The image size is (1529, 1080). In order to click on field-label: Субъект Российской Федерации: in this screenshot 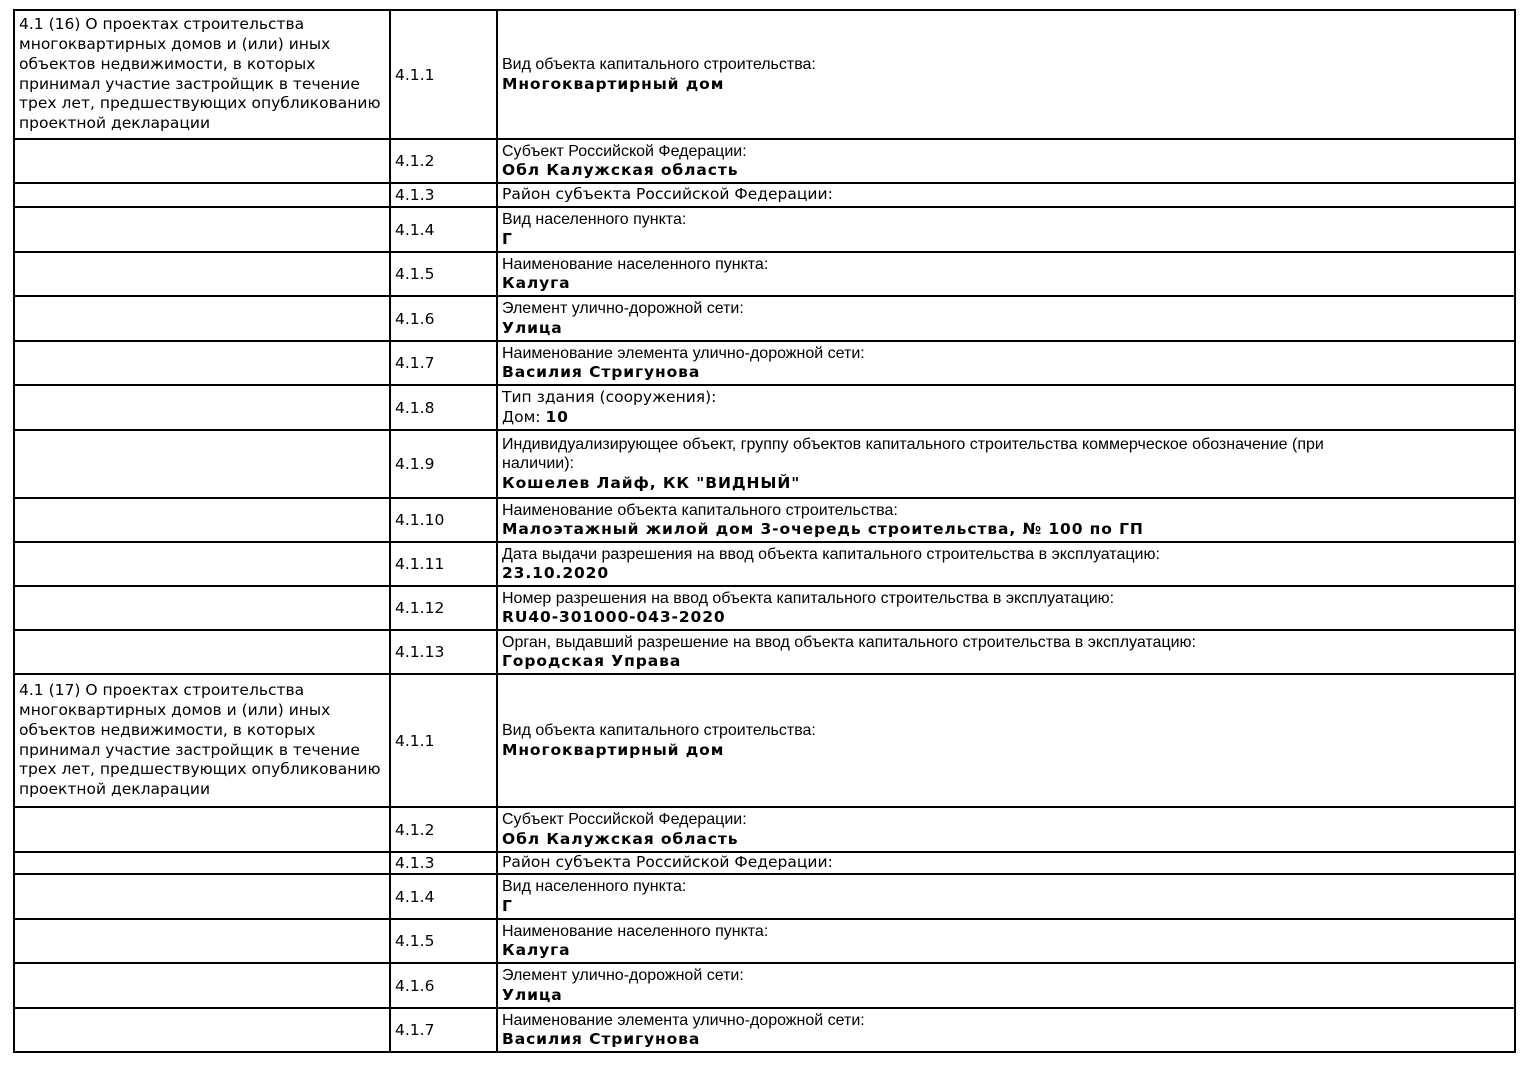, I will do `click(624, 151)`.